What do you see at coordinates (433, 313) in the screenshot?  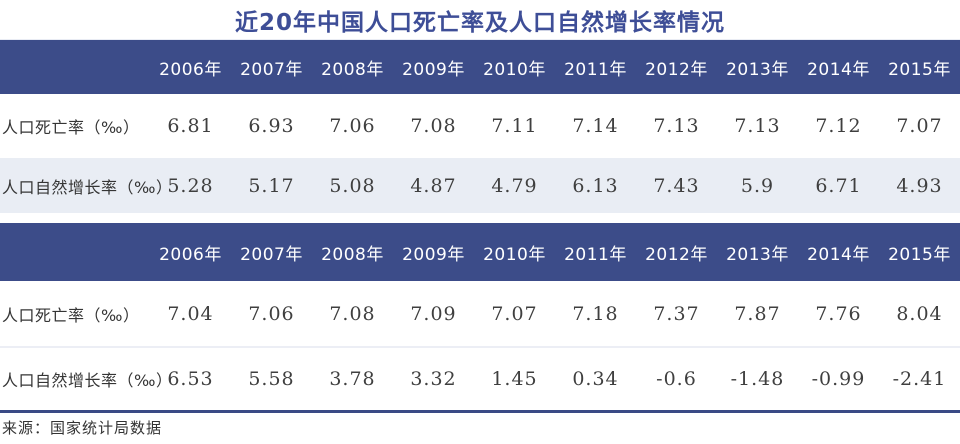 I see `value-cell: 7.09` at bounding box center [433, 313].